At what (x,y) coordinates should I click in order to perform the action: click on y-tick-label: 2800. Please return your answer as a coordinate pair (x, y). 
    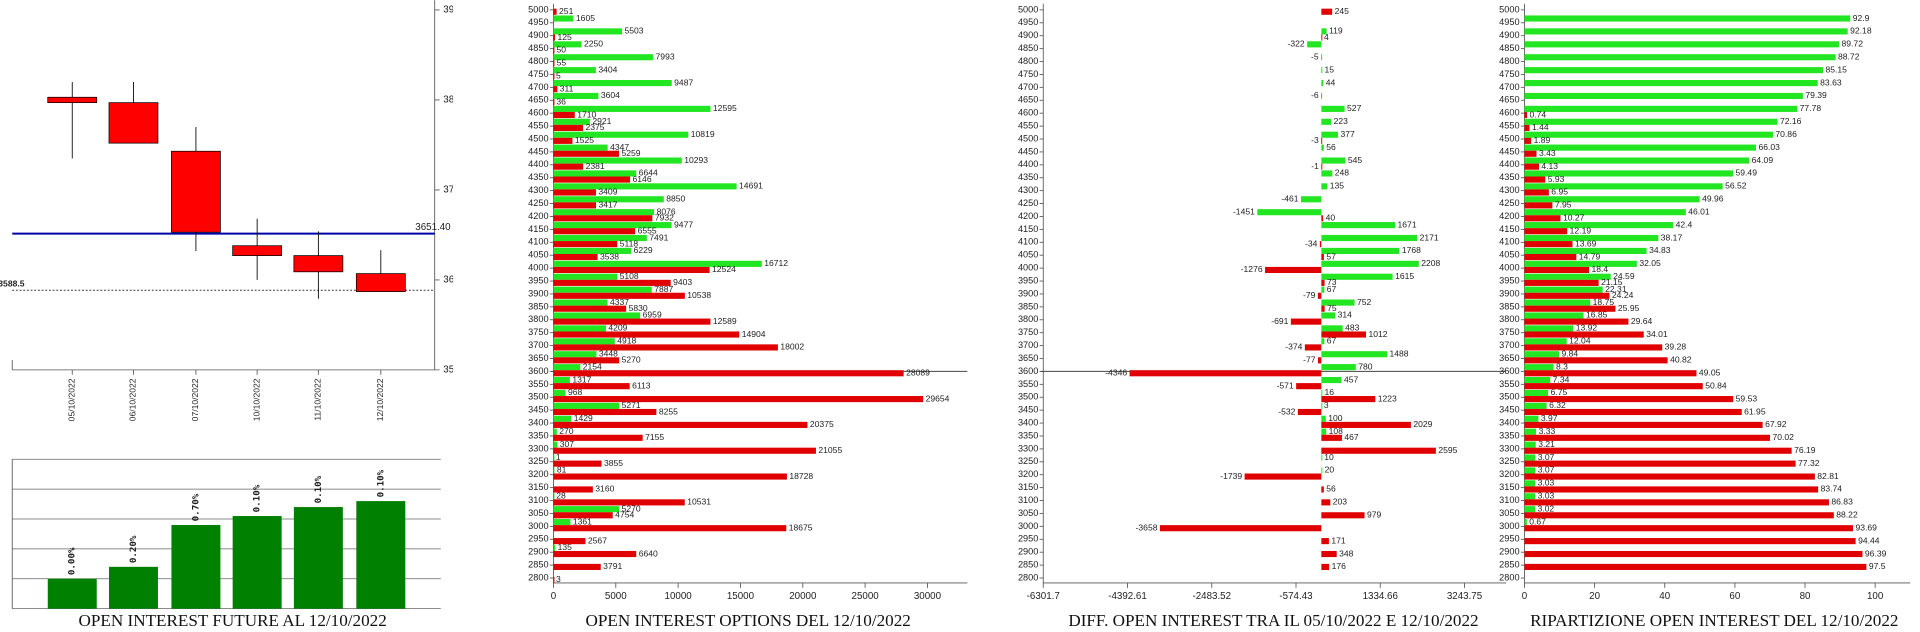
    Looking at the image, I should click on (1028, 577).